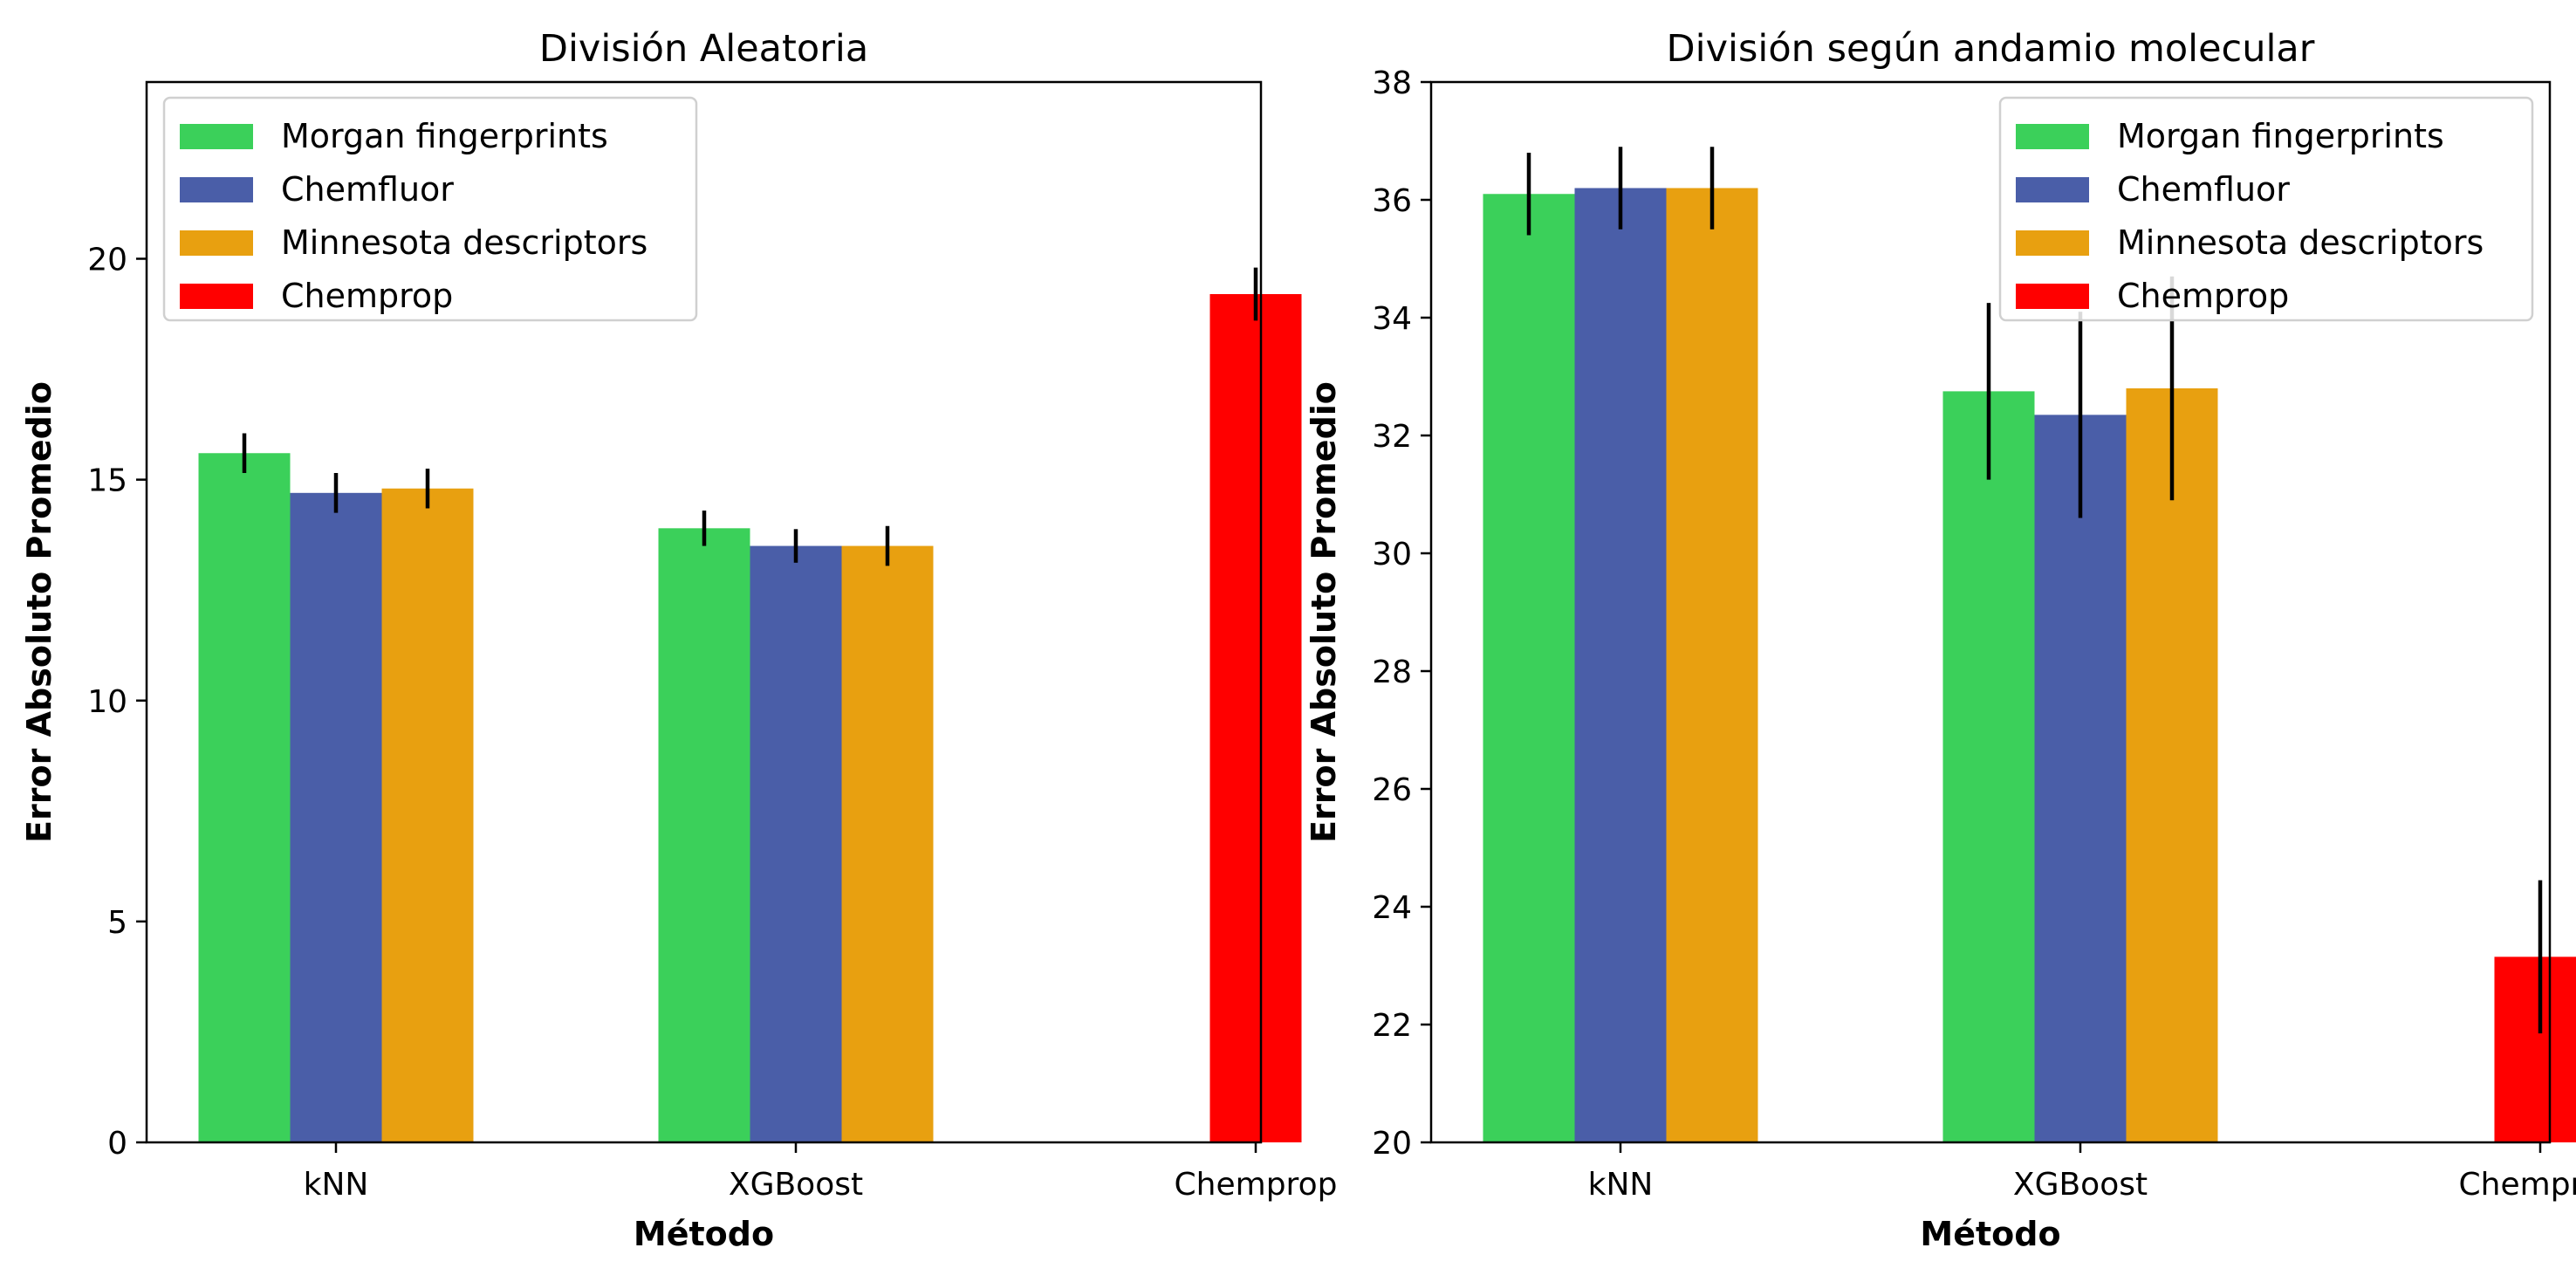 This screenshot has width=2576, height=1282. I want to click on y-tick-label: 22, so click(1392, 1026).